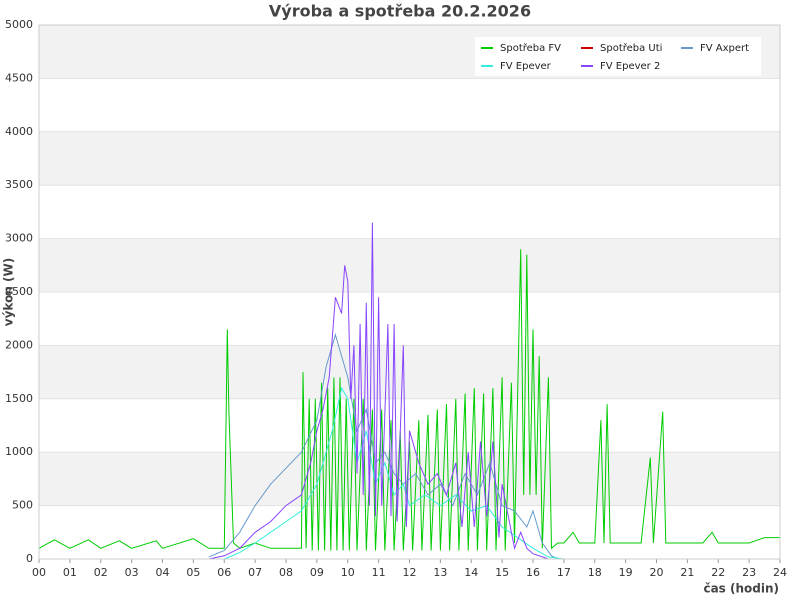 The width and height of the screenshot is (800, 600). I want to click on x-tick-label: 23, so click(749, 572).